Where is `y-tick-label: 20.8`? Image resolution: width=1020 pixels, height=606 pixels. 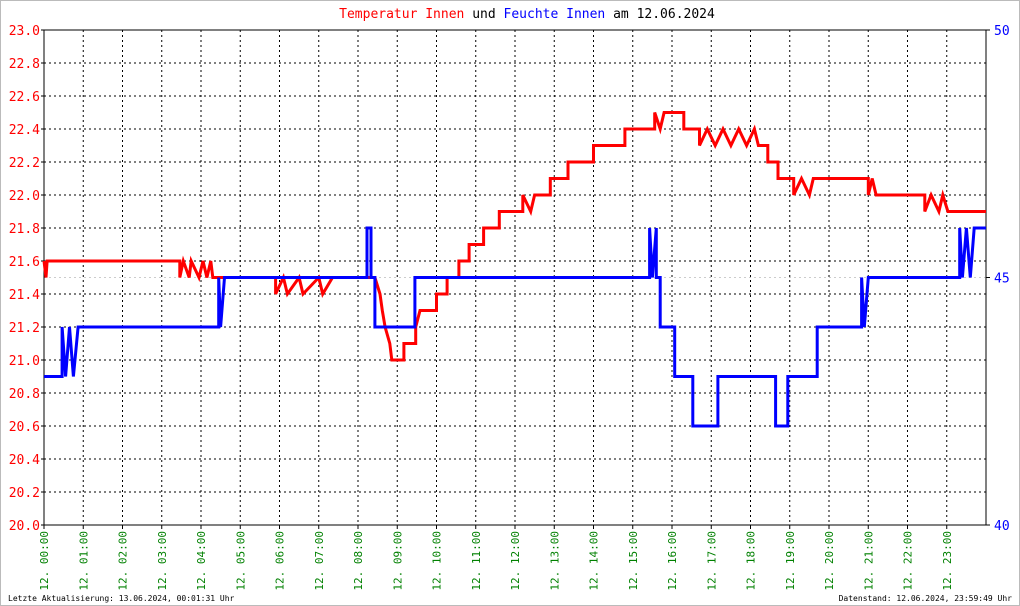
y-tick-label: 20.8 is located at coordinates (24, 394).